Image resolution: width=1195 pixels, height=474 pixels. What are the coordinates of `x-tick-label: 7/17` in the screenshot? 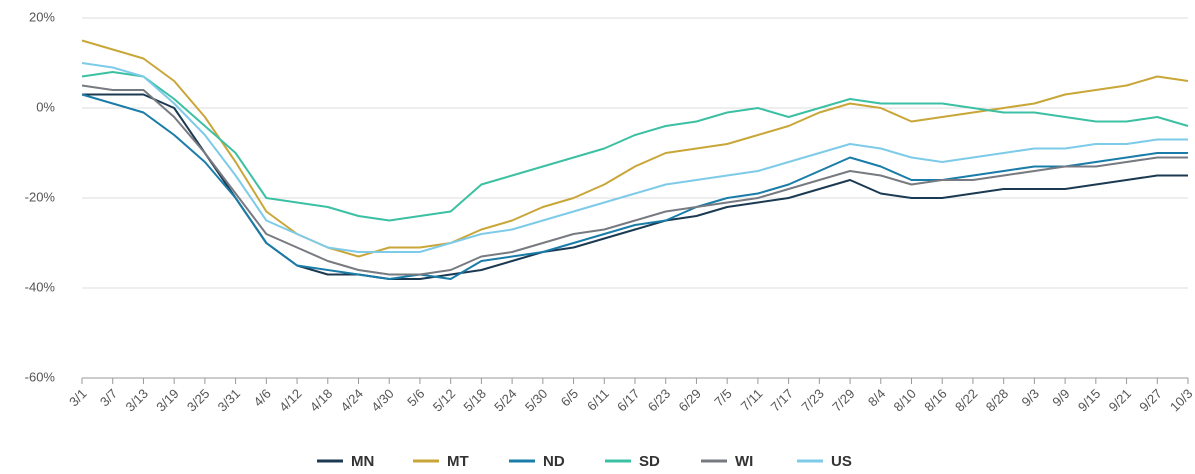 It's located at (782, 400).